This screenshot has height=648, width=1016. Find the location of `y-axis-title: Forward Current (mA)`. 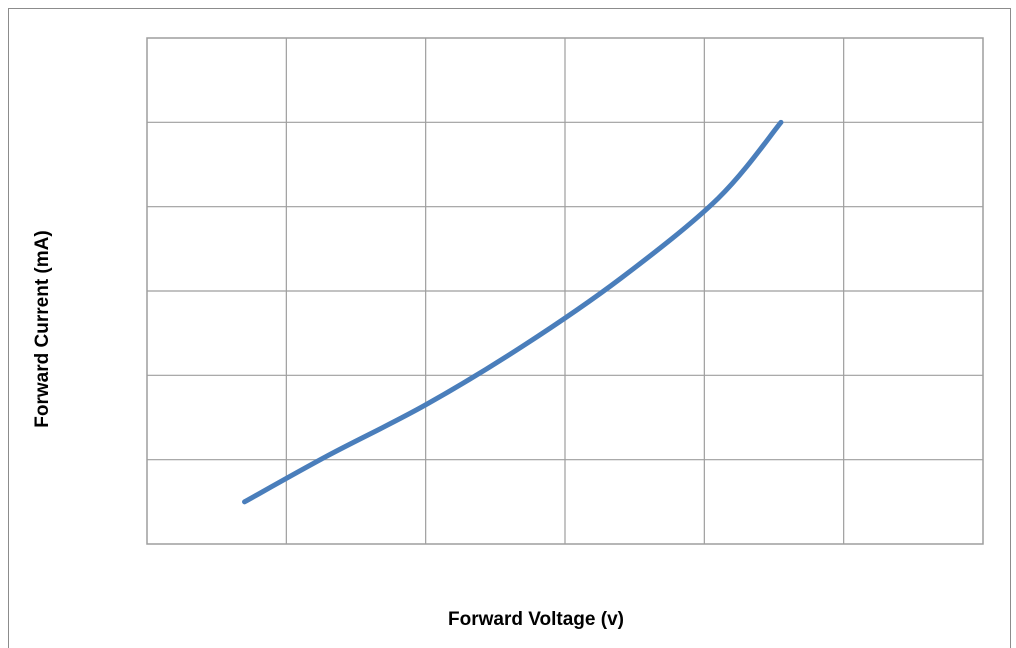

y-axis-title: Forward Current (mA) is located at coordinates (42, 328).